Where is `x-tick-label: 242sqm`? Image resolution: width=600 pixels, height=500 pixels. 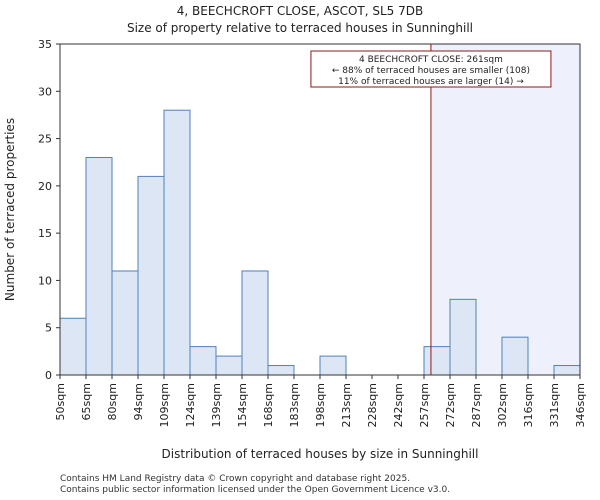
x-tick-label: 242sqm is located at coordinates (398, 405).